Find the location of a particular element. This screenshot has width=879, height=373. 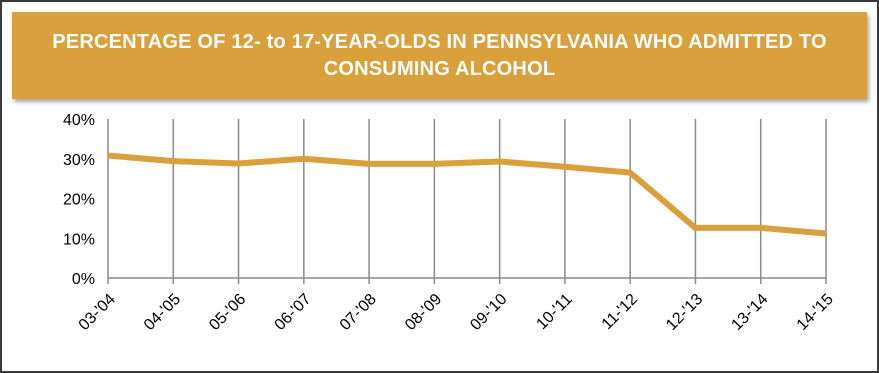

x-tick-label: 05-'06 is located at coordinates (227, 312).